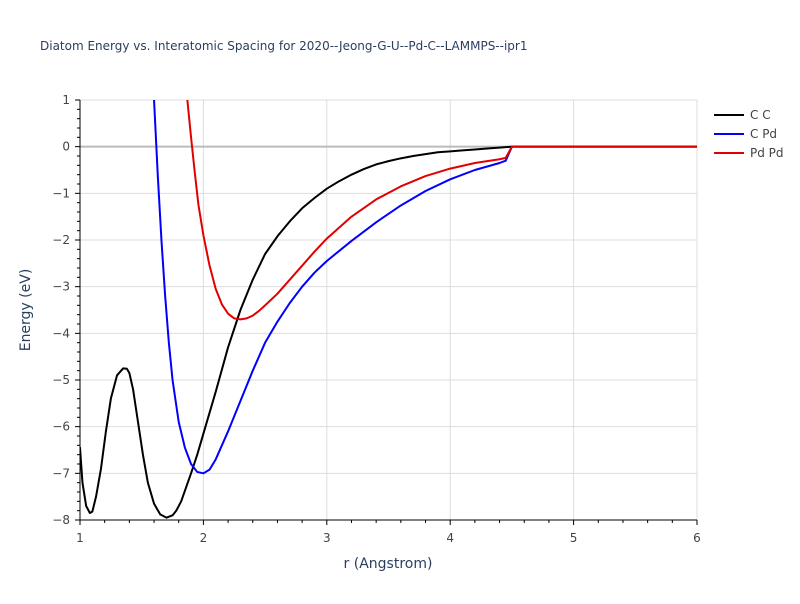  I want to click on legend-entry-label: C Pd, so click(763, 134).